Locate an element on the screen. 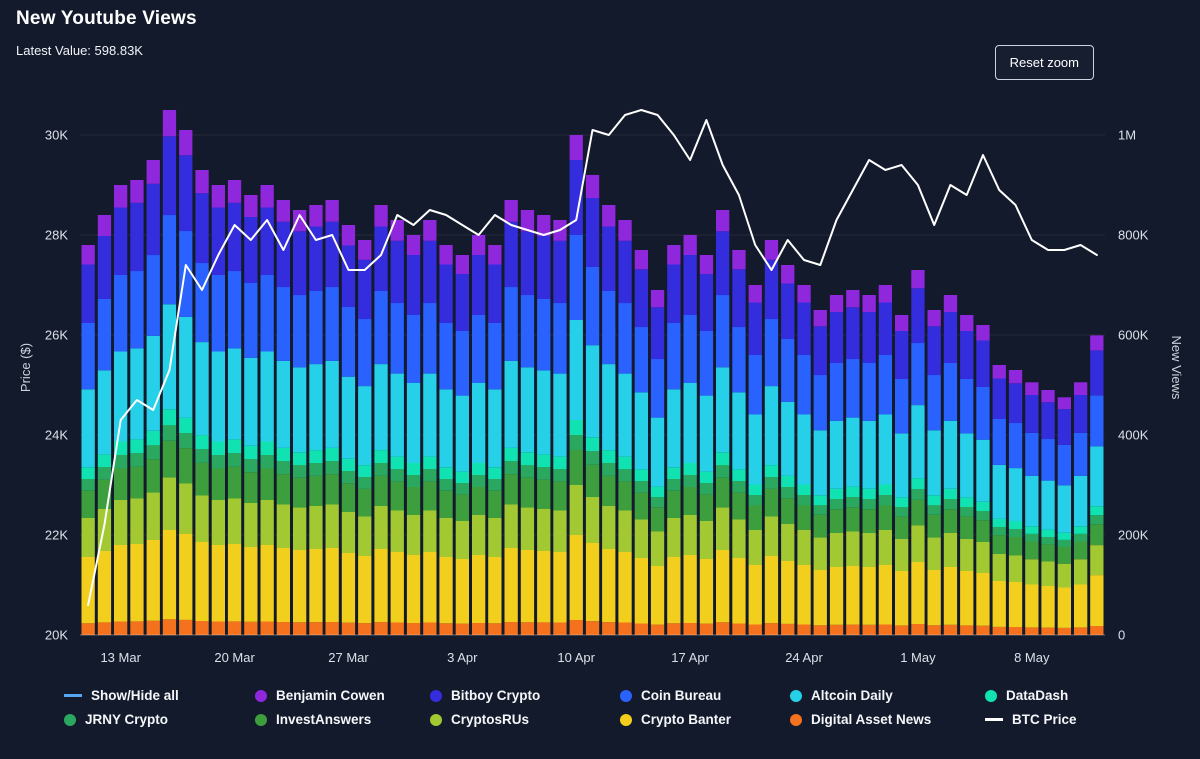 The image size is (1200, 759). benjamin-cowen-swatch-icon is located at coordinates (261, 695).